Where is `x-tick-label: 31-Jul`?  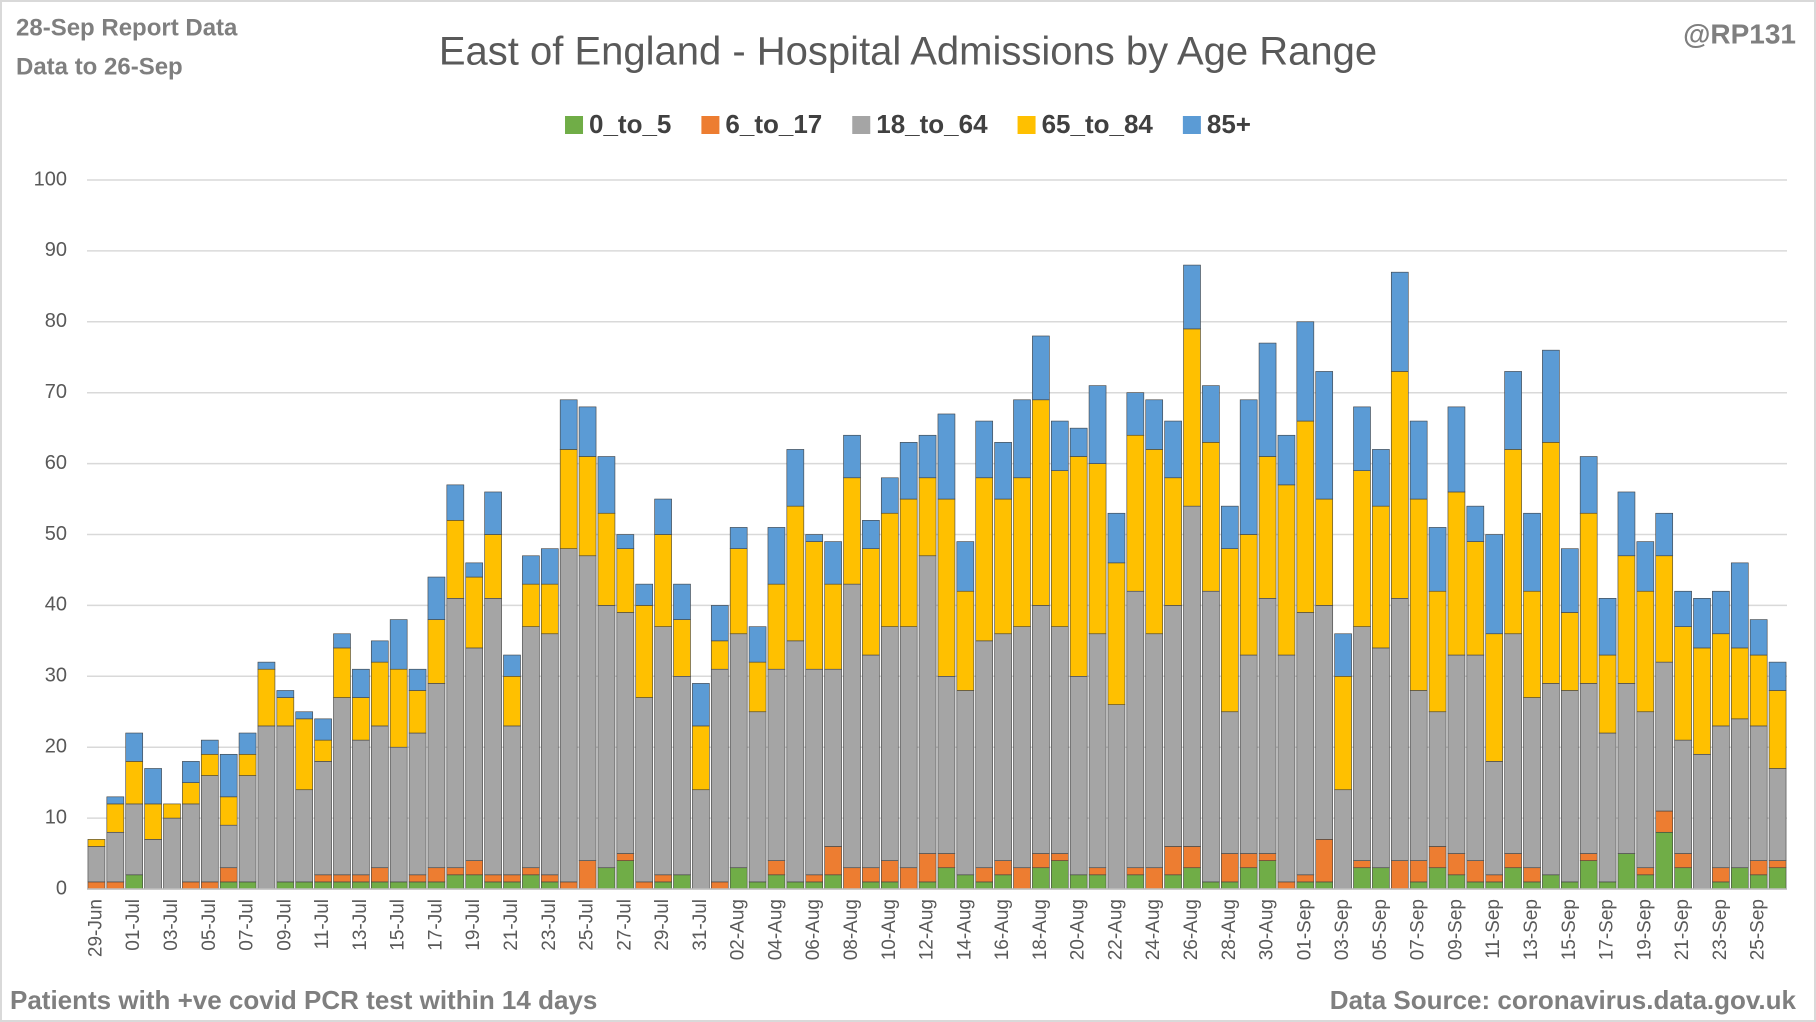
x-tick-label: 31-Jul is located at coordinates (700, 925).